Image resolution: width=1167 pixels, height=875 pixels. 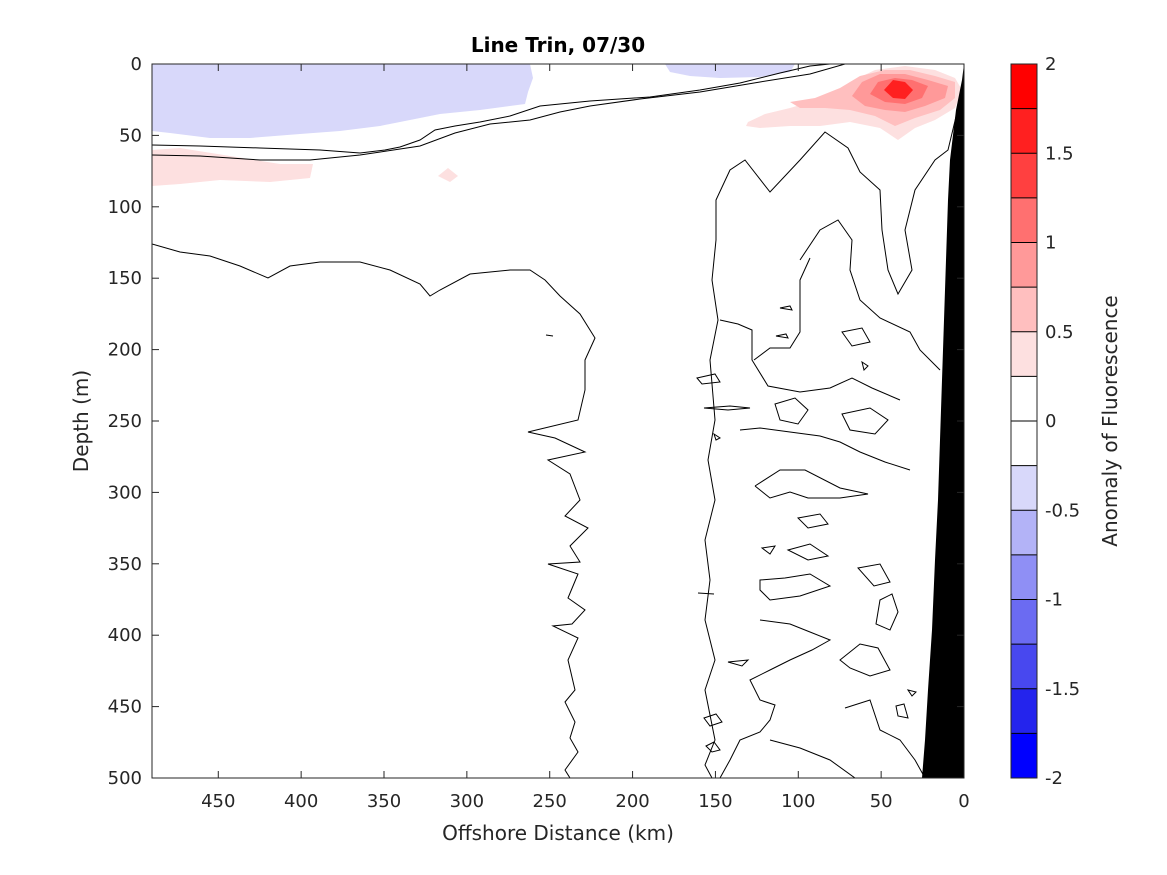 What do you see at coordinates (898, 89) in the screenshot?
I see `coastal-anomaly-peak` at bounding box center [898, 89].